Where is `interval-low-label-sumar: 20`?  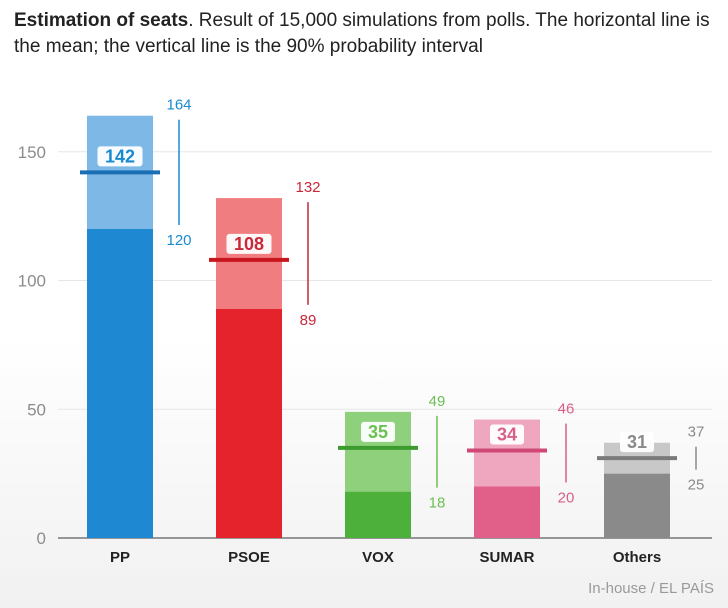 interval-low-label-sumar: 20 is located at coordinates (566, 498).